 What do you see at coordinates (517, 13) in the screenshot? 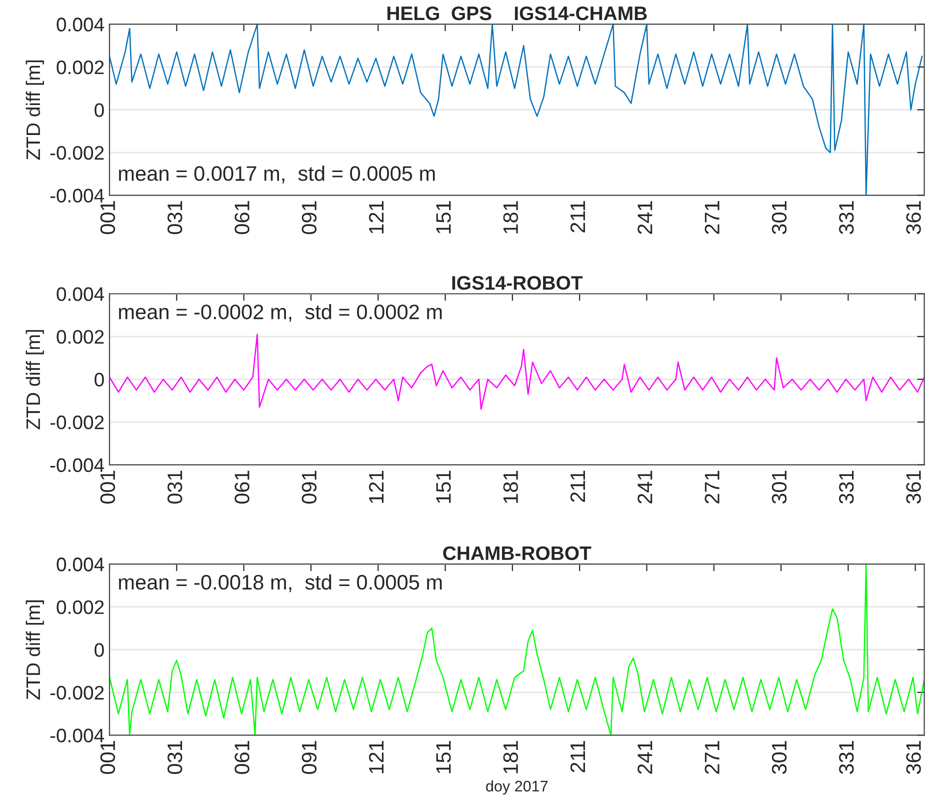
I see `chart-title: HELG GPS IGS14-CHAMB` at bounding box center [517, 13].